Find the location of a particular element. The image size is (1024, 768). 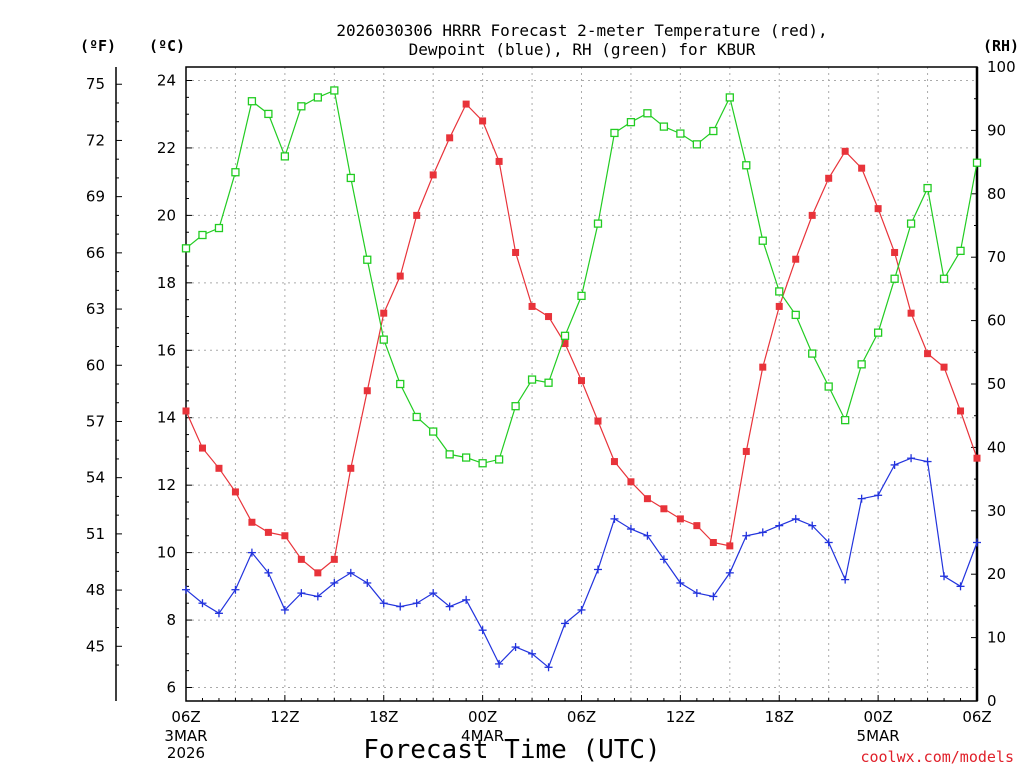

fahrenheit-tick-label: 45 is located at coordinates (95, 646).